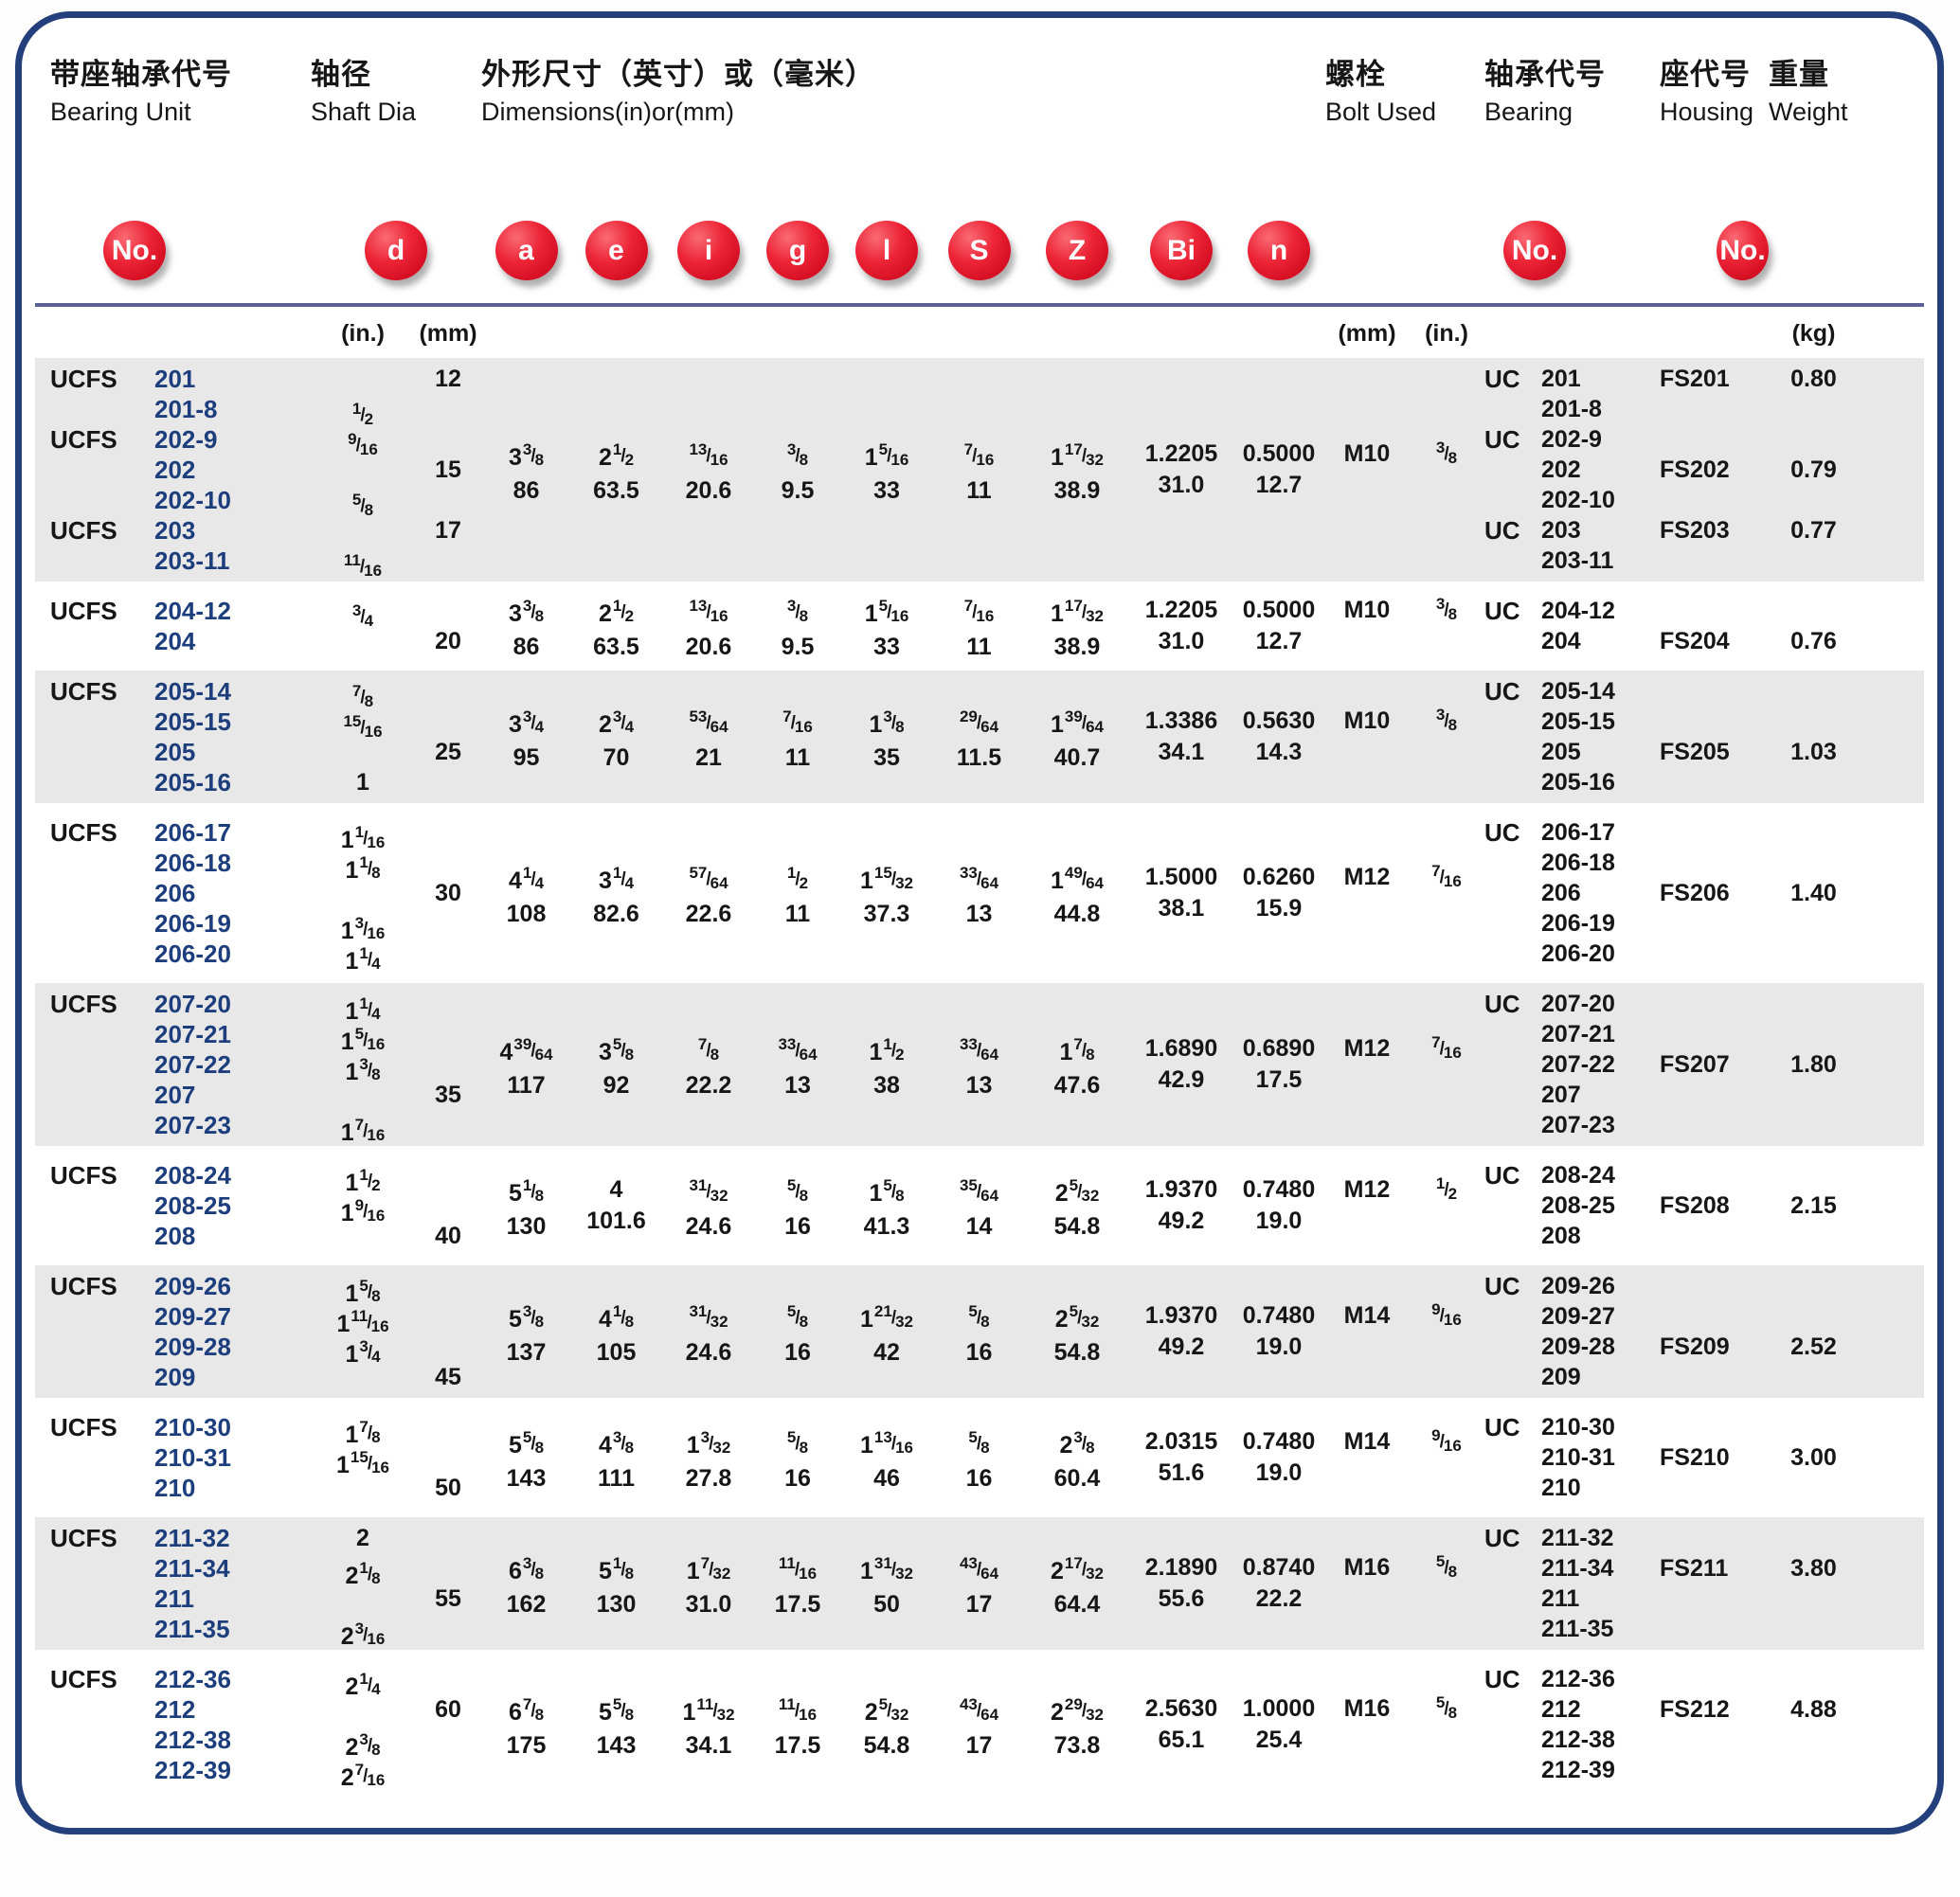 The image size is (1960, 1897). I want to click on shaft-dia-mm: 60, so click(448, 1709).